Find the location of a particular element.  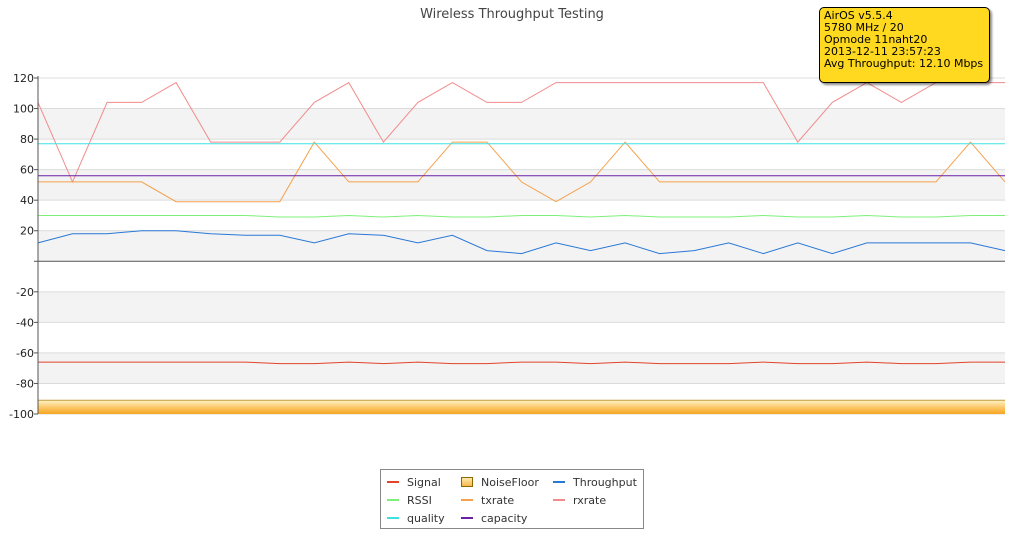

series-rssi is located at coordinates (521, 216).